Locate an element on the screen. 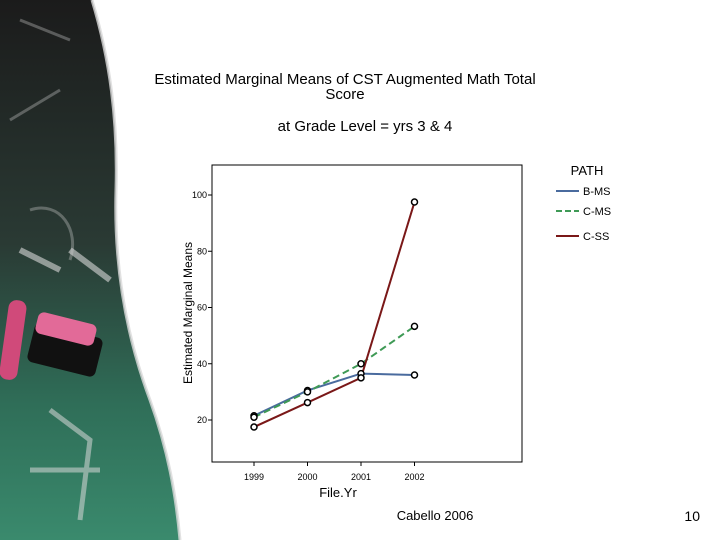 The image size is (720, 540). legend-label: C-MS is located at coordinates (597, 212).